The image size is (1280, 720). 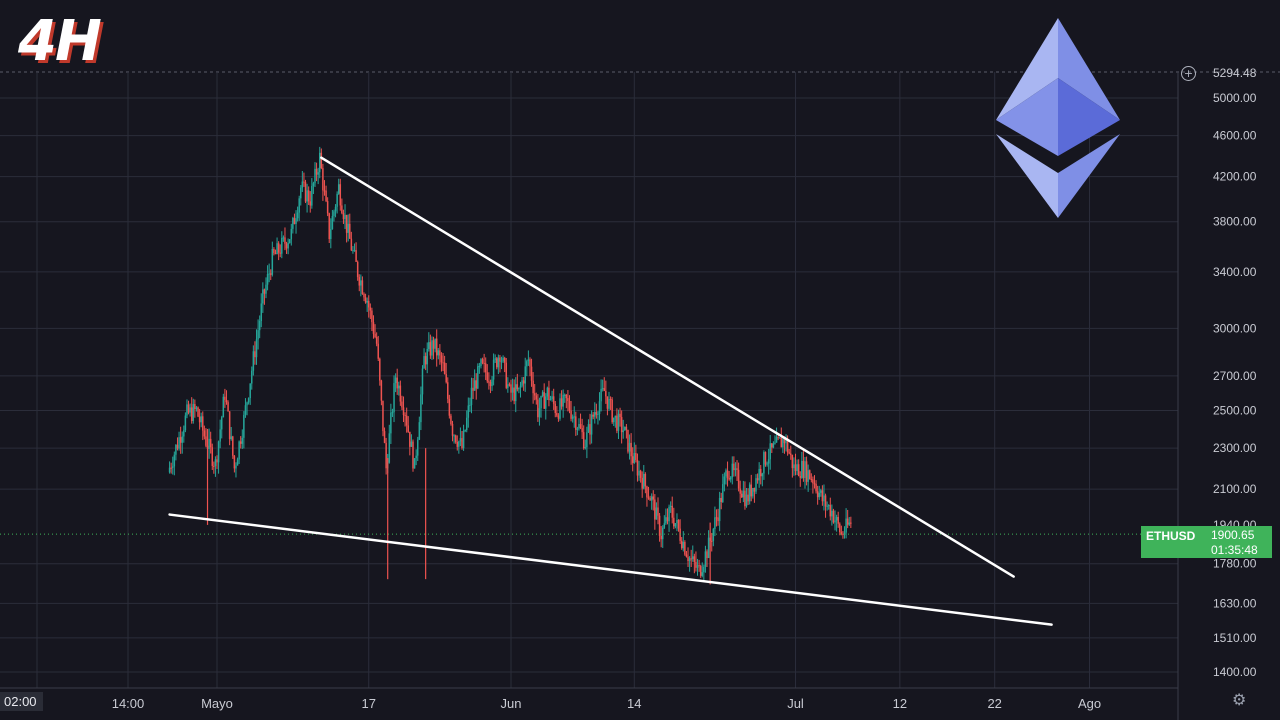 I want to click on x-tick-label: 12, so click(x=900, y=703).